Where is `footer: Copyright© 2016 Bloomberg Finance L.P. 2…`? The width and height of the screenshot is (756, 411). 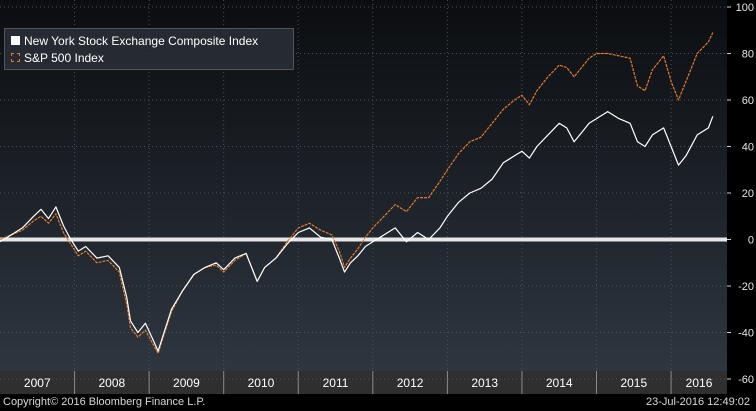 footer: Copyright© 2016 Bloomberg Finance L.P. 2… is located at coordinates (378, 402).